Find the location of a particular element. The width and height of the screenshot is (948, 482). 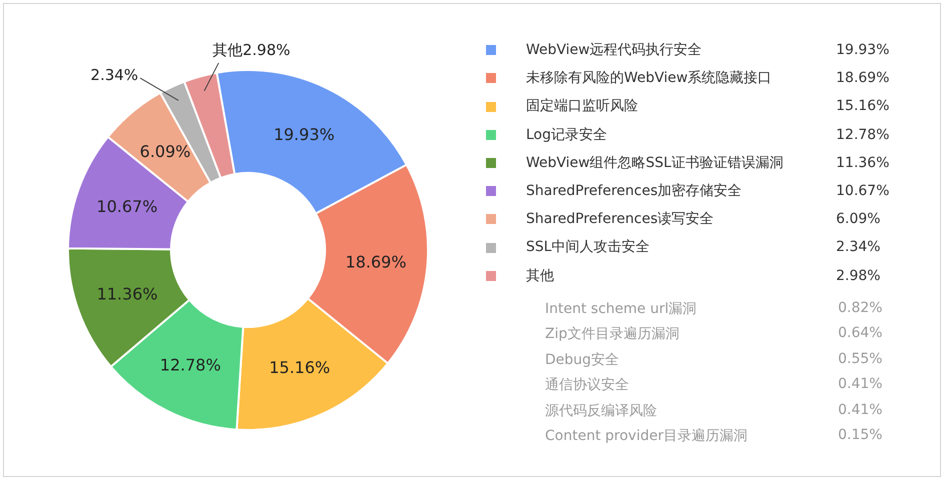

text: 源代码反编译风险 0.41% is located at coordinates (713, 410).